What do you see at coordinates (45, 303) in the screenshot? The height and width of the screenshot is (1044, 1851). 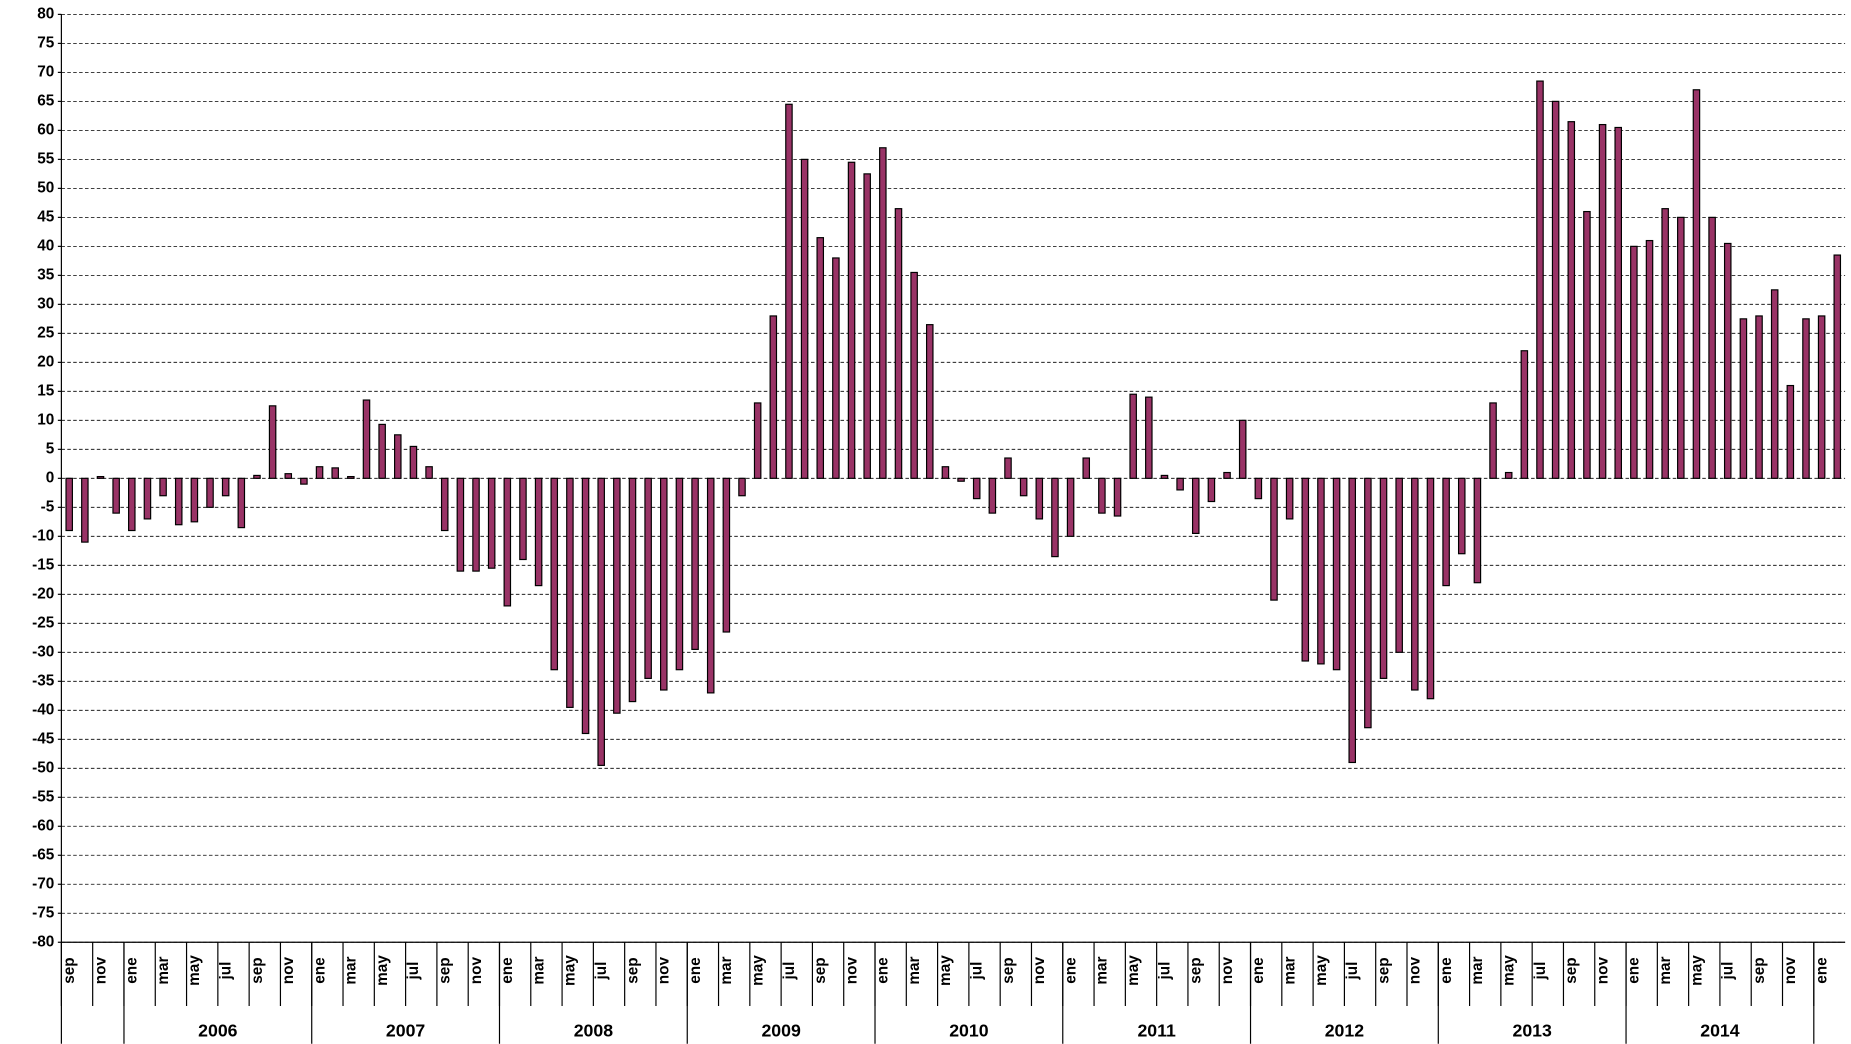 I see `y-tick-label: 30` at bounding box center [45, 303].